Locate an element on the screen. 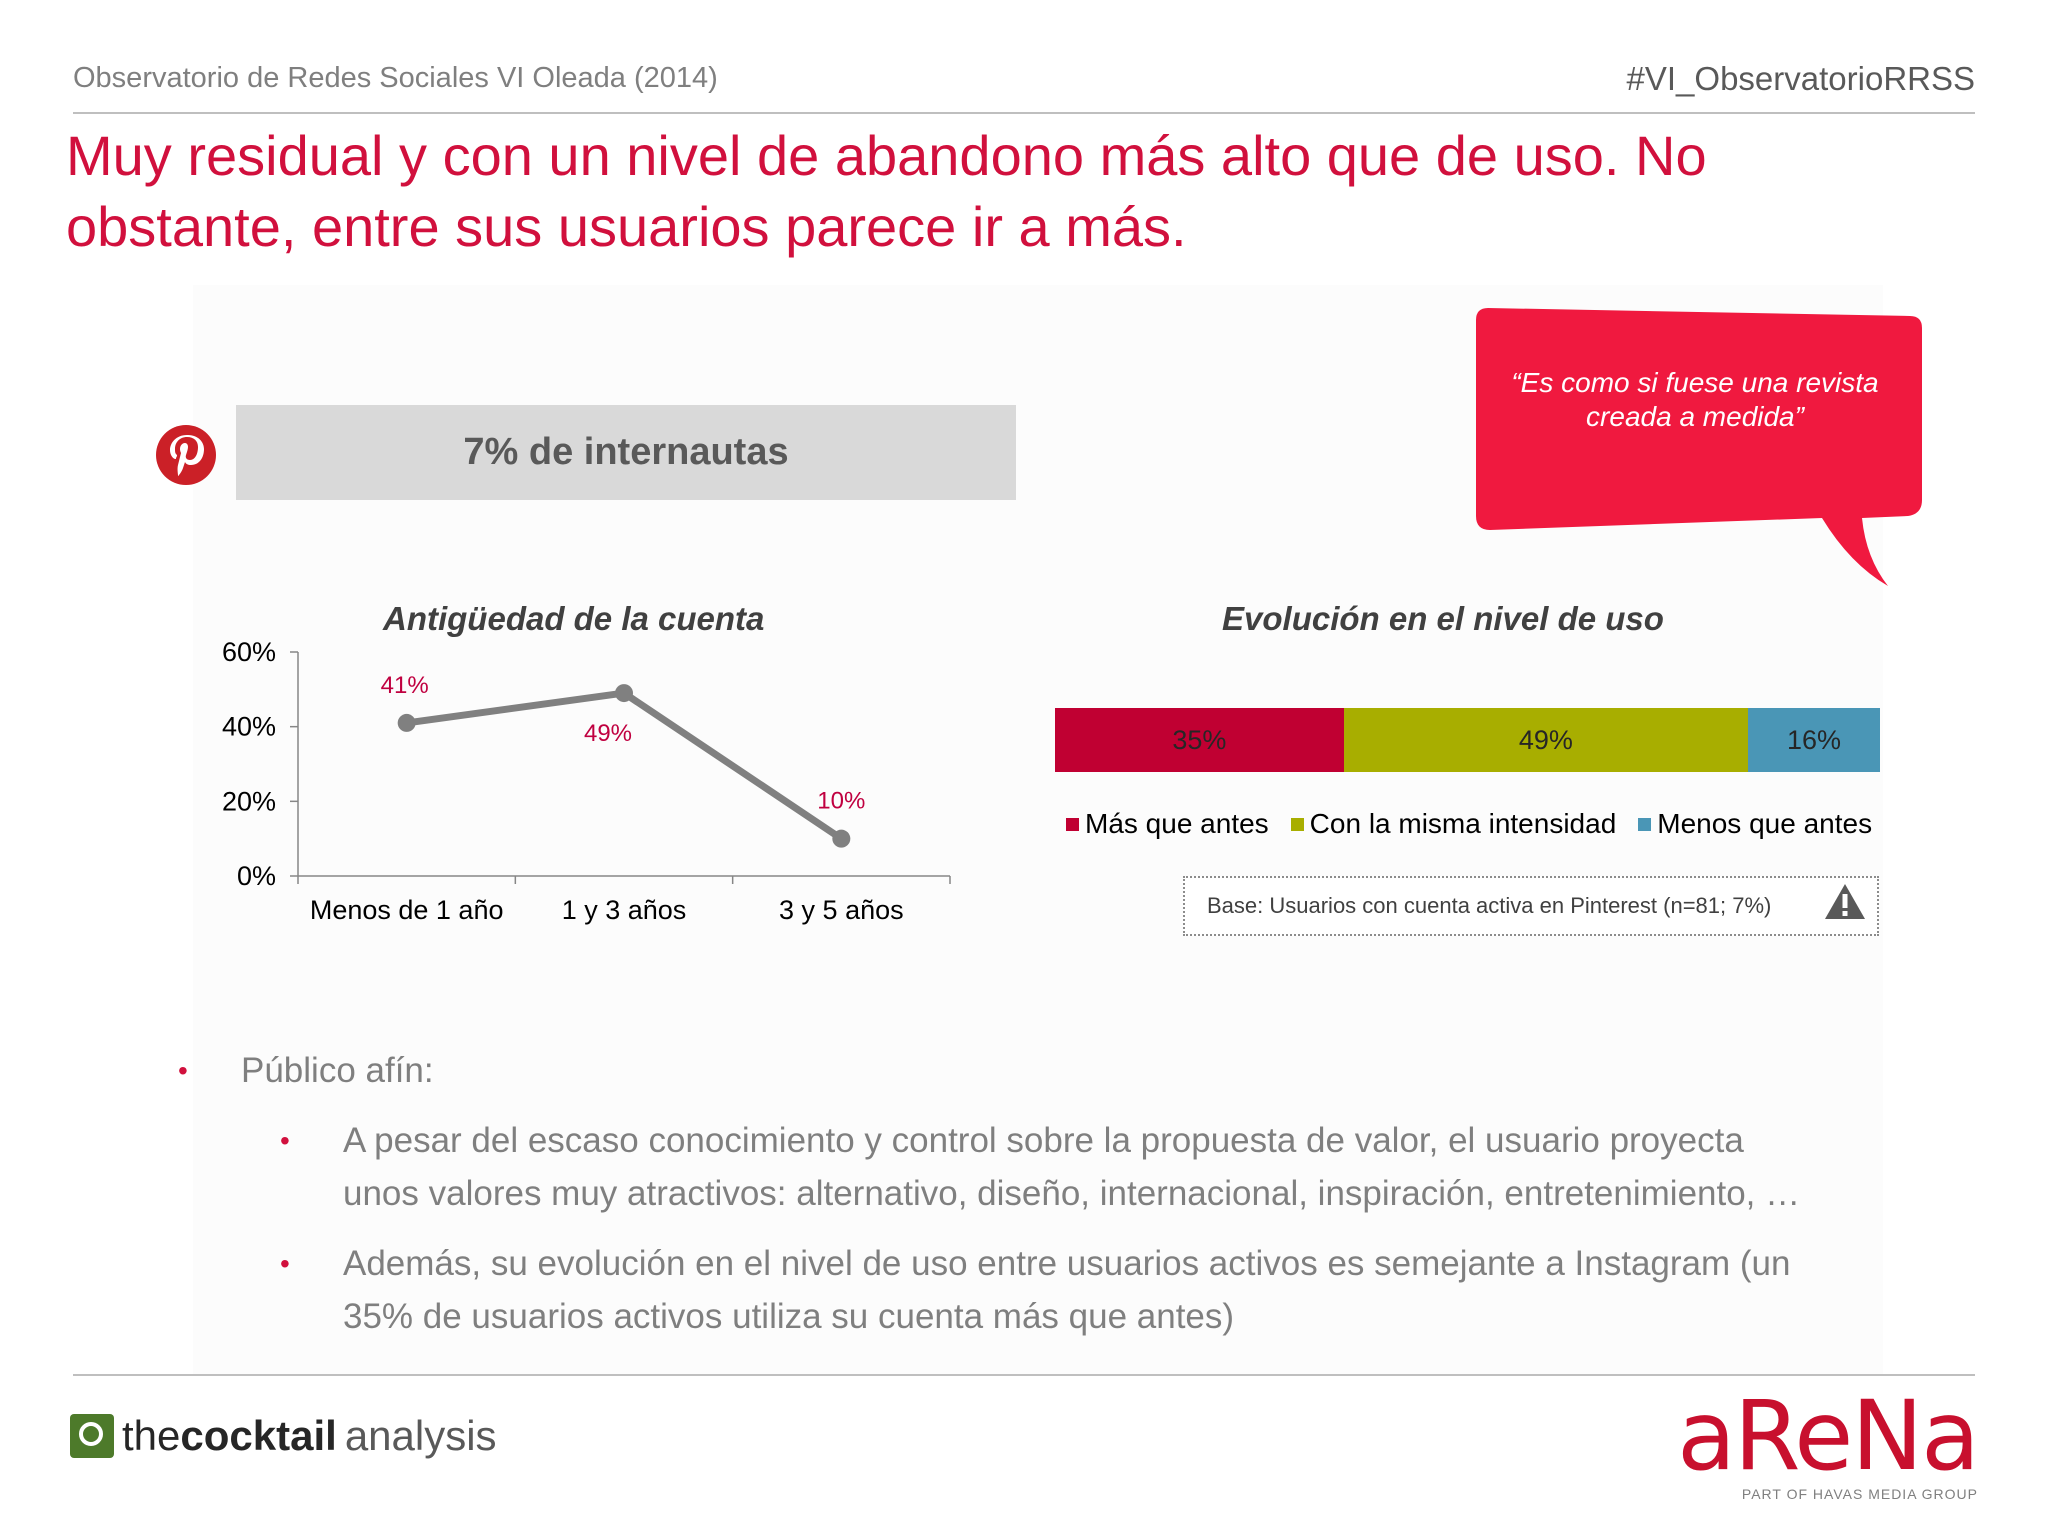 The image size is (2048, 1536). usage-evolution-stacked-bar: 35% 49% 16% is located at coordinates (1467, 740).